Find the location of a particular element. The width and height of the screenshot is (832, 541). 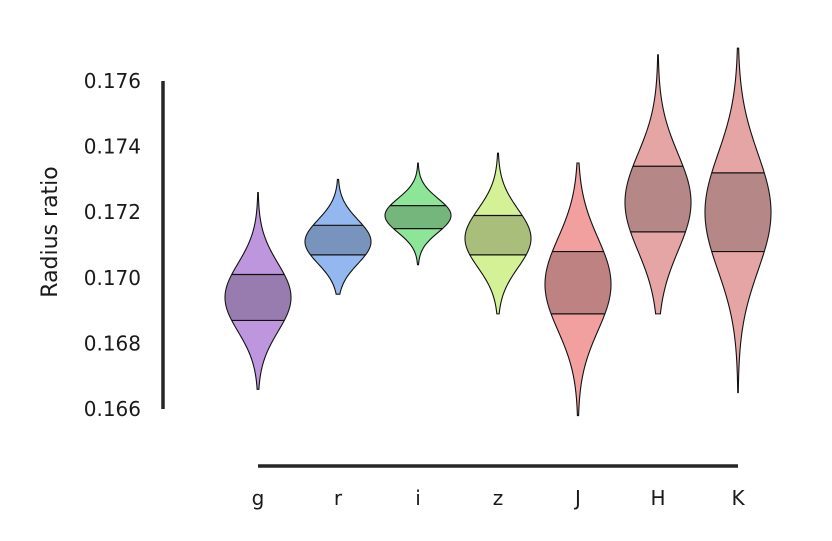

y-tick-label: 0.172 is located at coordinates (112, 212).